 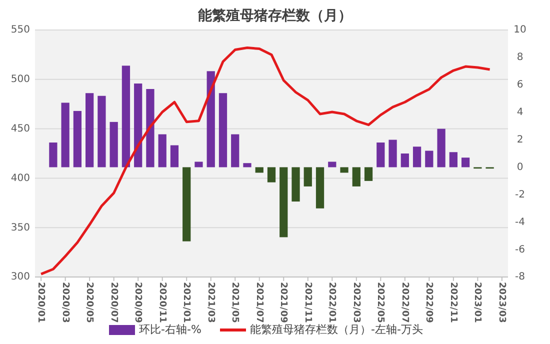 I want to click on y2-tick-label: -8, so click(x=520, y=277).